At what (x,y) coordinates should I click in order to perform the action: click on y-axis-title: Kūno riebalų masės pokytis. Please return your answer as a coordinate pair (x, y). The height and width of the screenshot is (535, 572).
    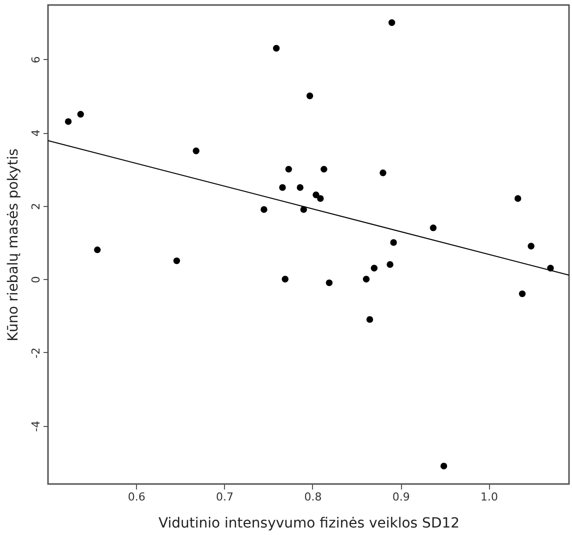
    Looking at the image, I should click on (14, 245).